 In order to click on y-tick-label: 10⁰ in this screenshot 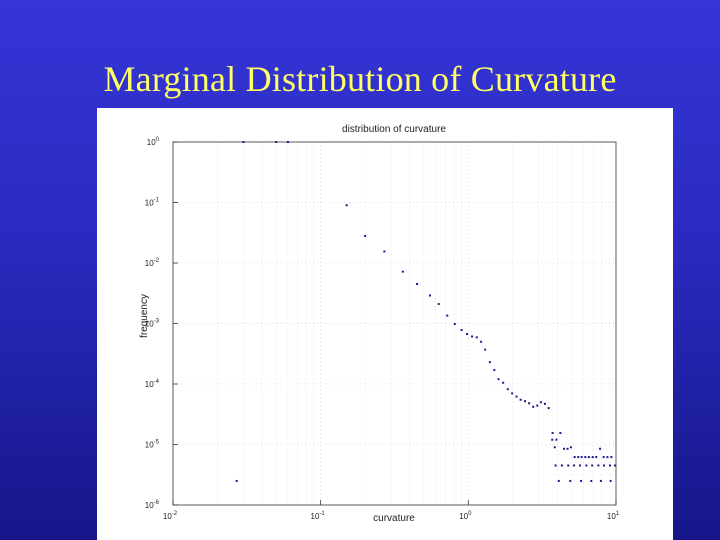, I will do `click(153, 142)`.